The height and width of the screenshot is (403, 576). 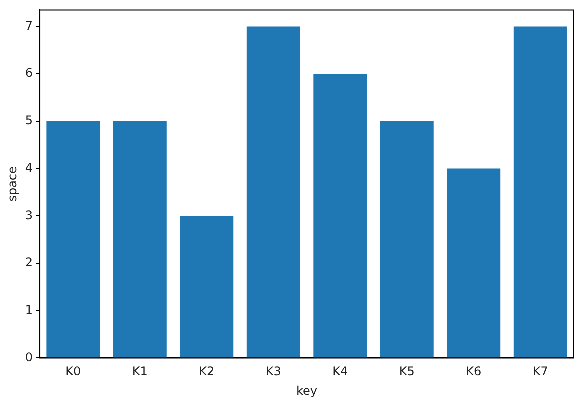 I want to click on y-tick-label: 3, so click(x=29, y=215).